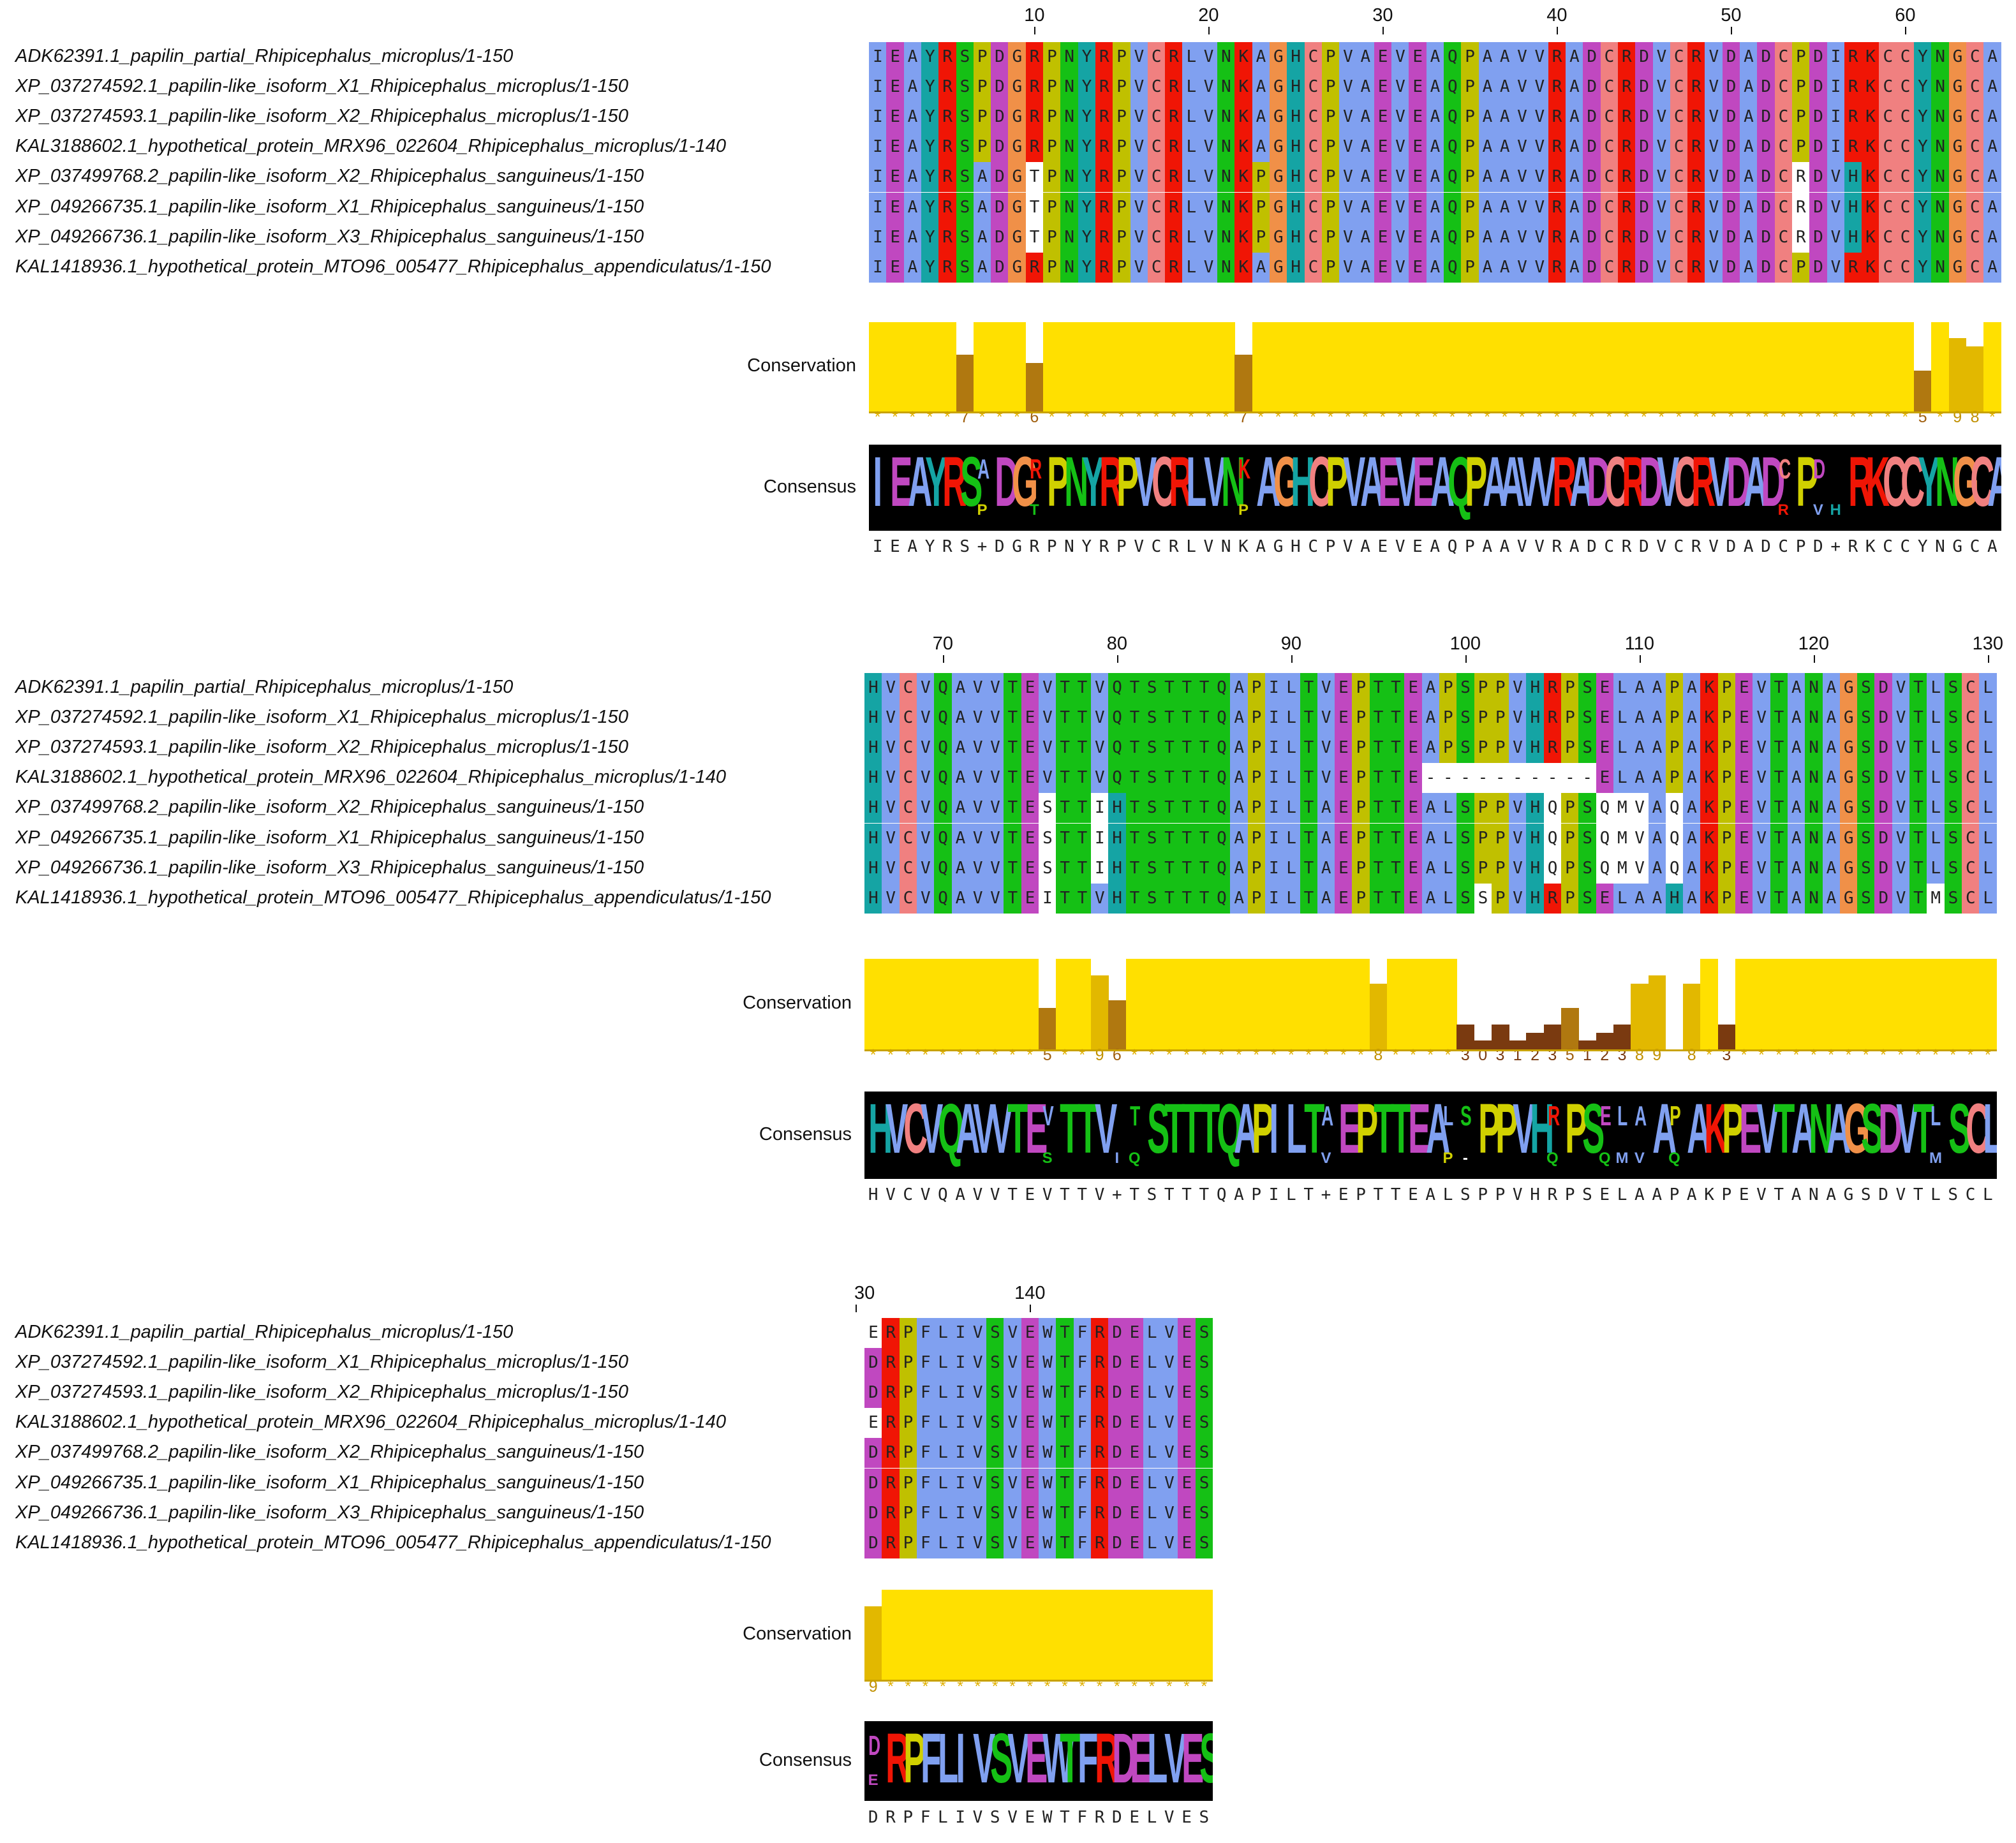 This screenshot has width=2016, height=1843. I want to click on residue-cell: -, so click(1552, 778).